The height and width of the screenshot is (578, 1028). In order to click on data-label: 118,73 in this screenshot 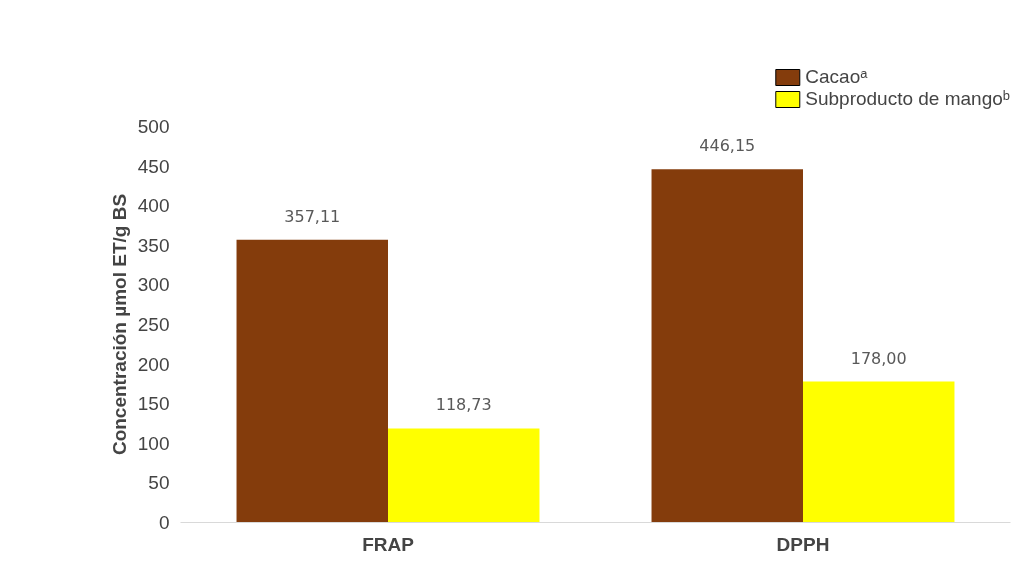, I will do `click(463, 405)`.